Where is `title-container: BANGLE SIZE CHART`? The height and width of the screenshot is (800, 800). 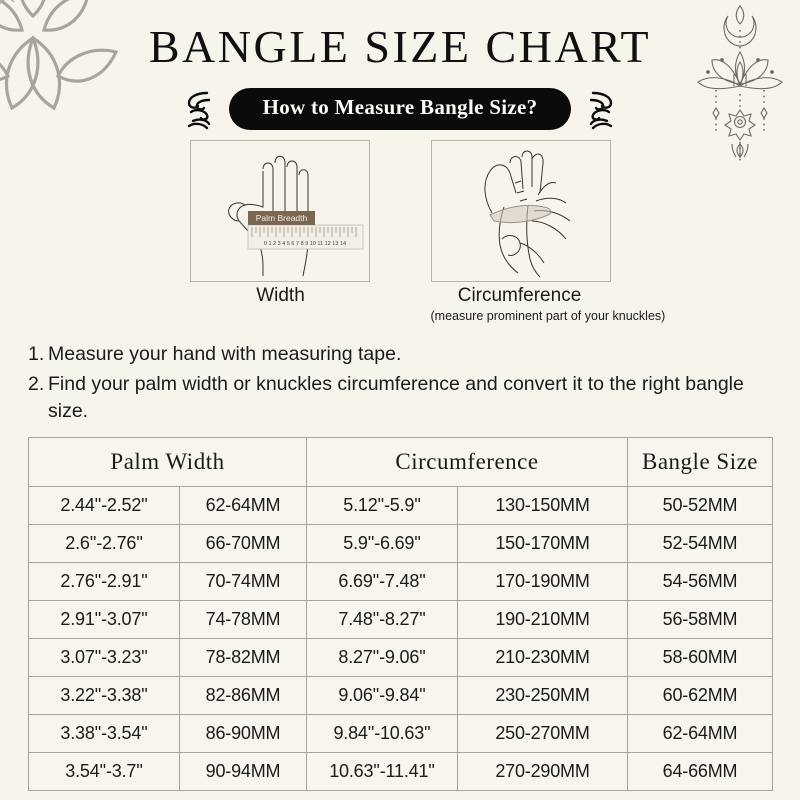 title-container: BANGLE SIZE CHART is located at coordinates (400, 47).